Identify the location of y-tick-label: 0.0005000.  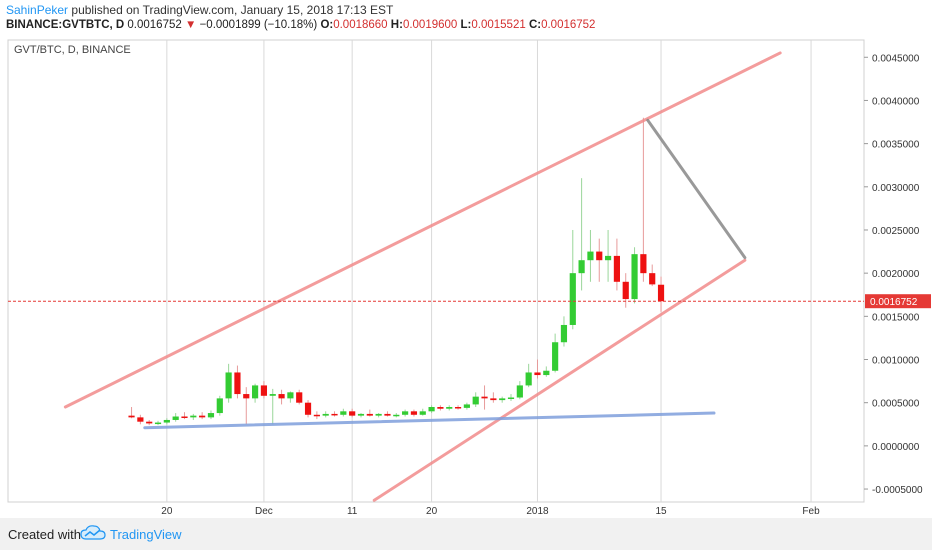
(896, 404).